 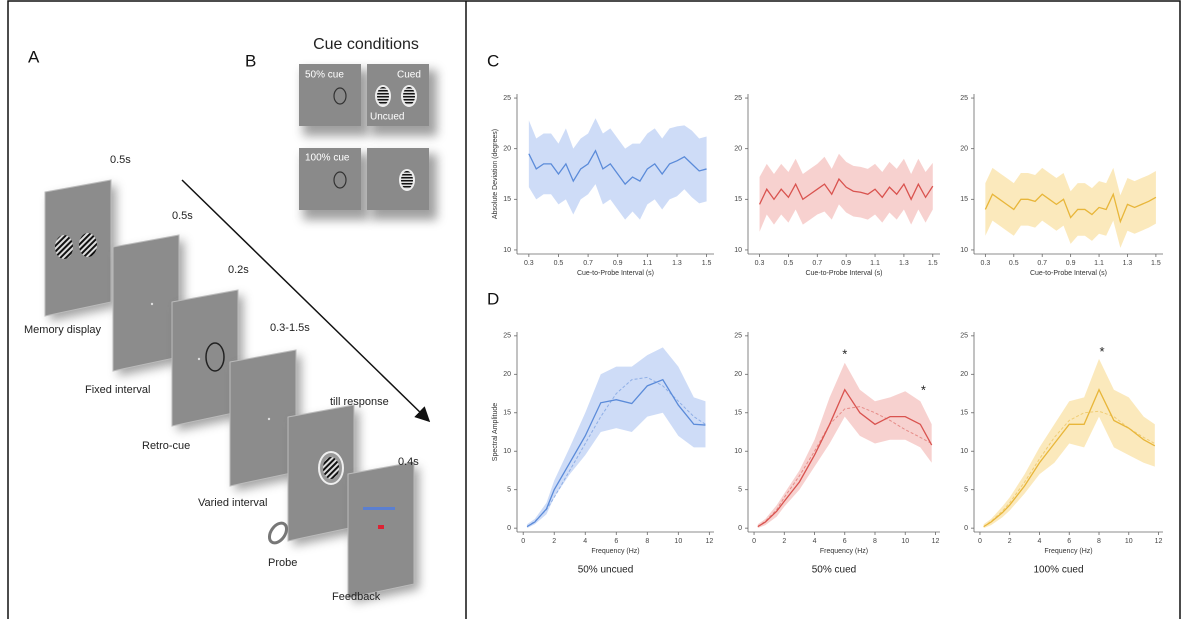 I want to click on screen-name: Probe, so click(x=282, y=563).